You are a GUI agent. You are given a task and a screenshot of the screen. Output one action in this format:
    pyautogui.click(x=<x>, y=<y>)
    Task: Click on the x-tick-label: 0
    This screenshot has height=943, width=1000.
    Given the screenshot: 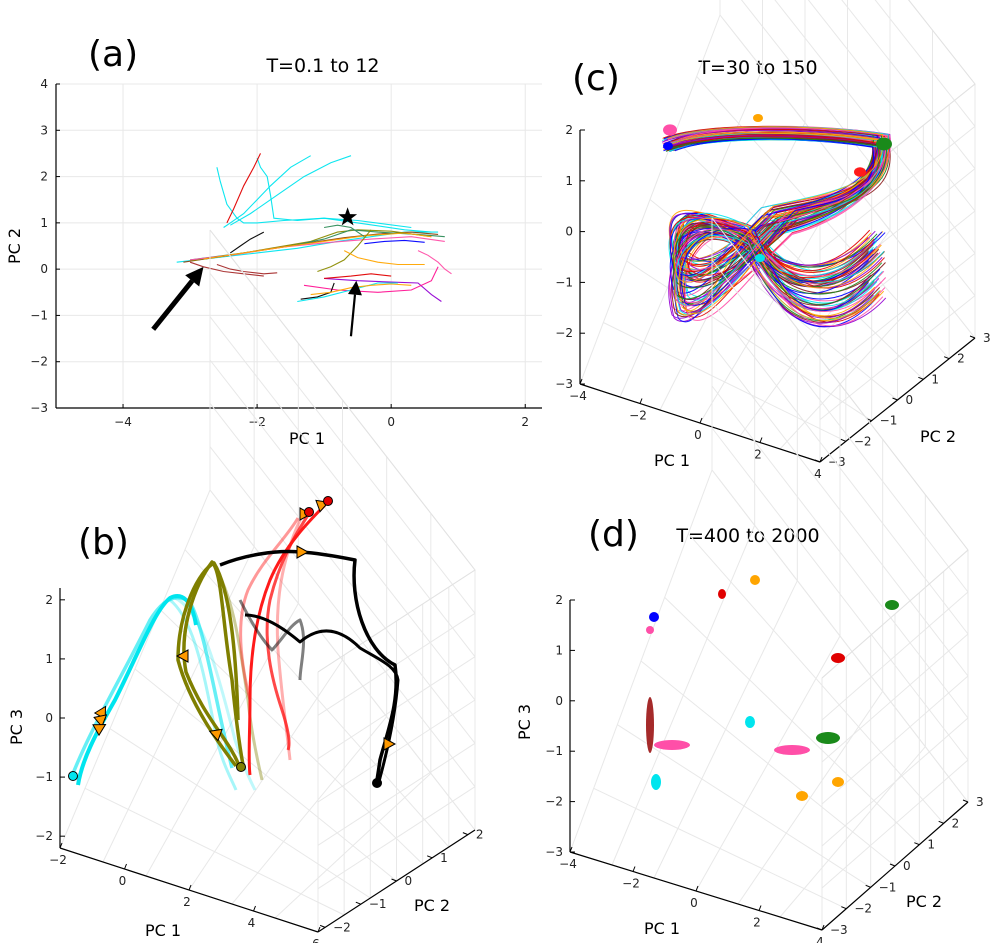 What is the action you would take?
    pyautogui.click(x=694, y=903)
    